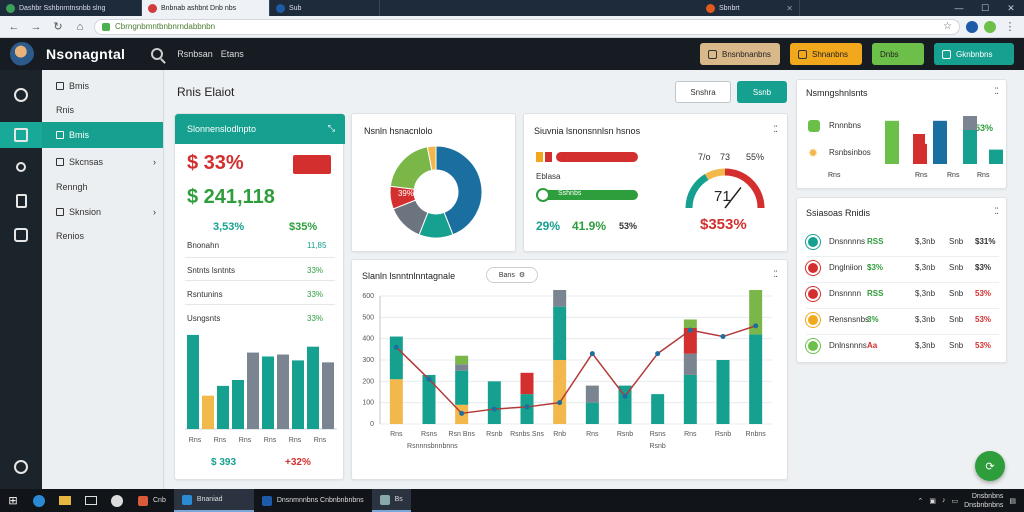 The width and height of the screenshot is (1024, 512). I want to click on gauge-bar-tag: Sshnbs, so click(570, 193).